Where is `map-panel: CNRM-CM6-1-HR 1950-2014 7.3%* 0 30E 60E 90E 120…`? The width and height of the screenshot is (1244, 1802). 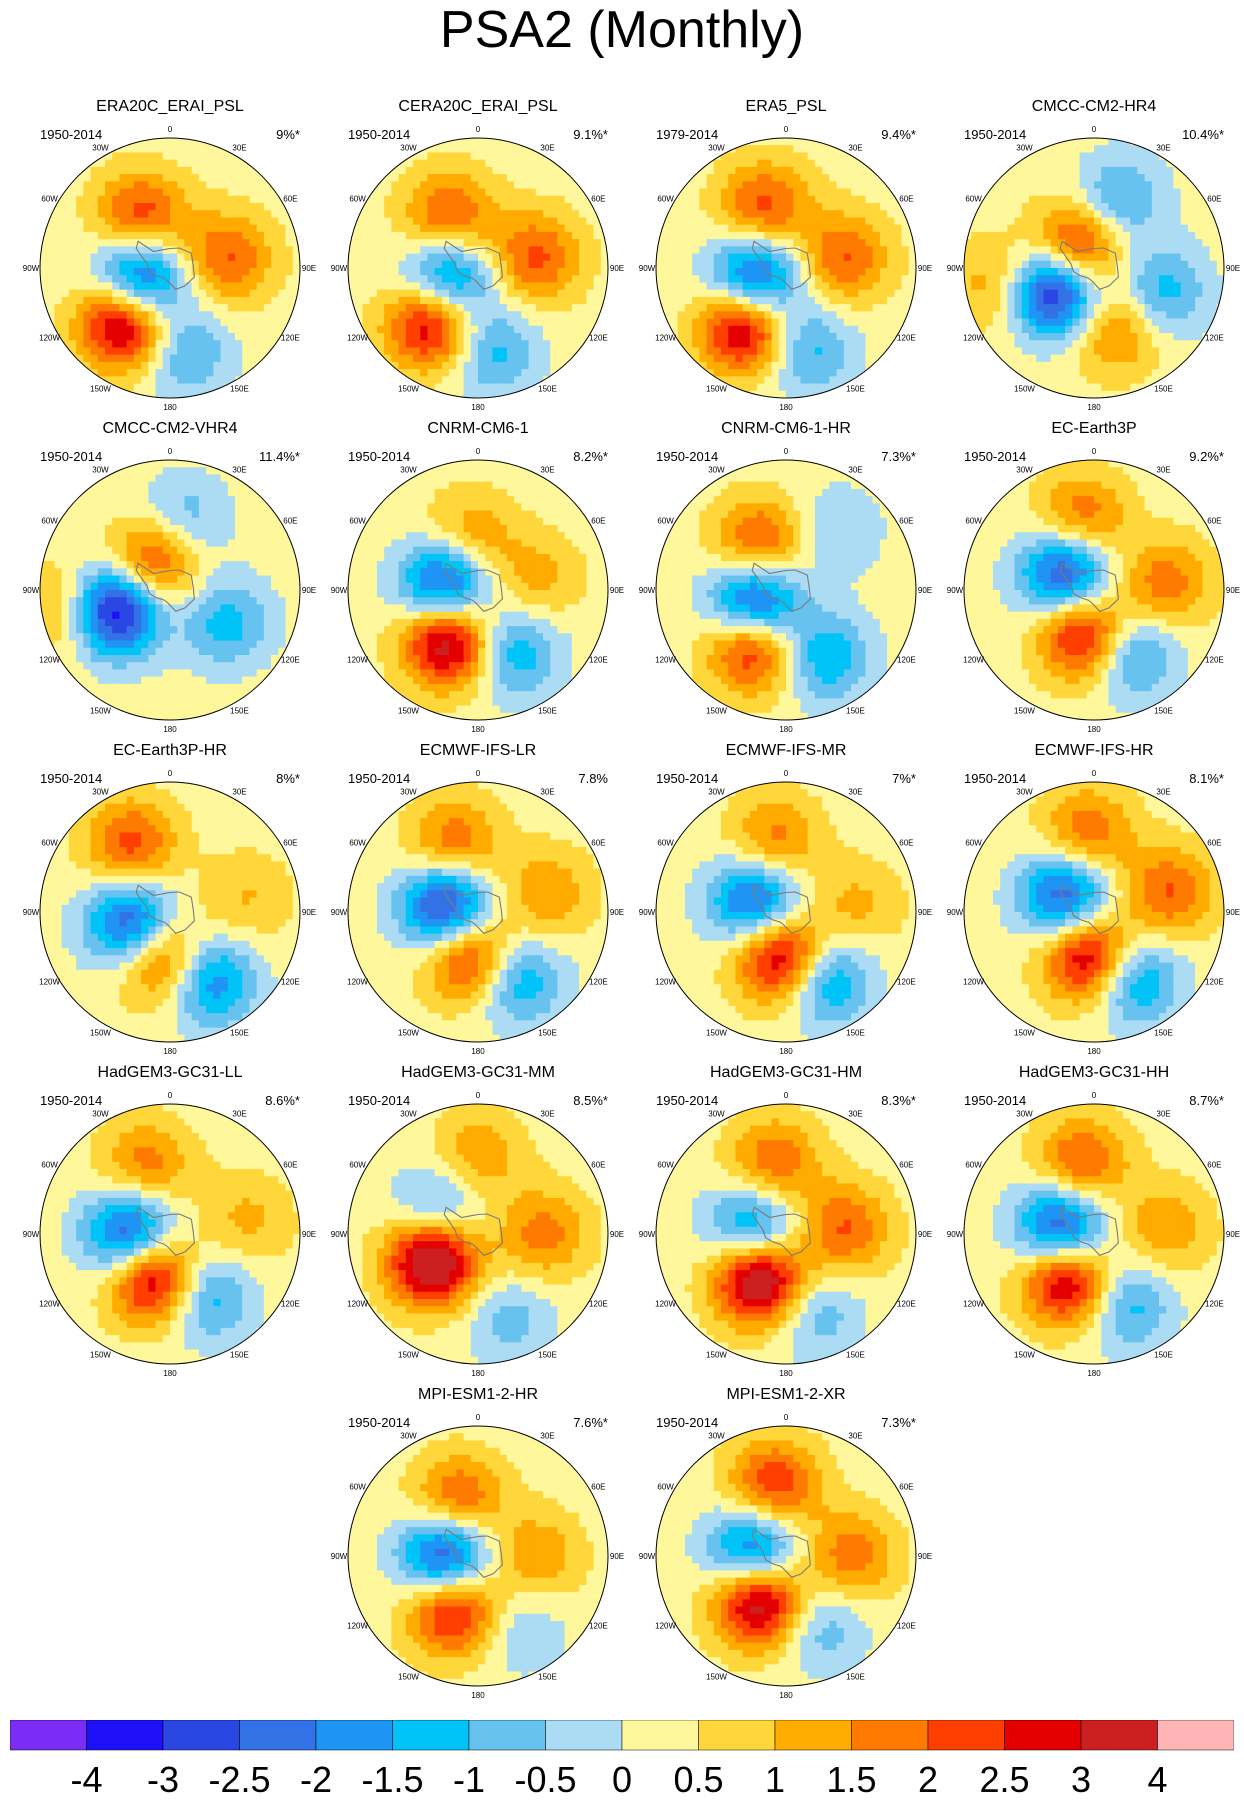 map-panel: CNRM-CM6-1-HR 1950-2014 7.3%* 0 30E 60E 90E 120… is located at coordinates (786, 580).